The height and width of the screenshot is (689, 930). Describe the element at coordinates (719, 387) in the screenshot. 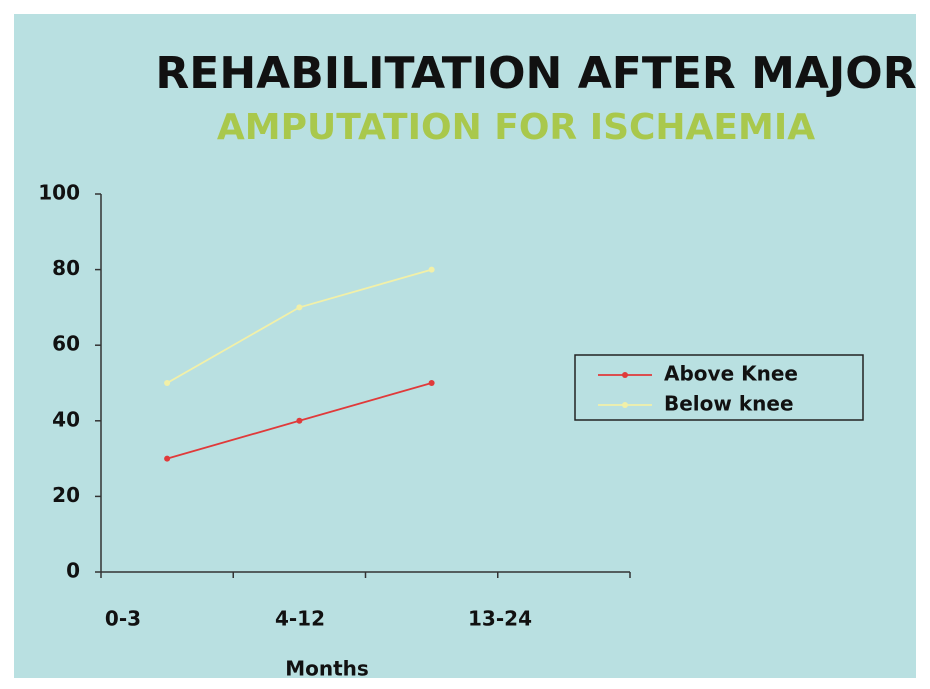

I see `legend-box` at that location.